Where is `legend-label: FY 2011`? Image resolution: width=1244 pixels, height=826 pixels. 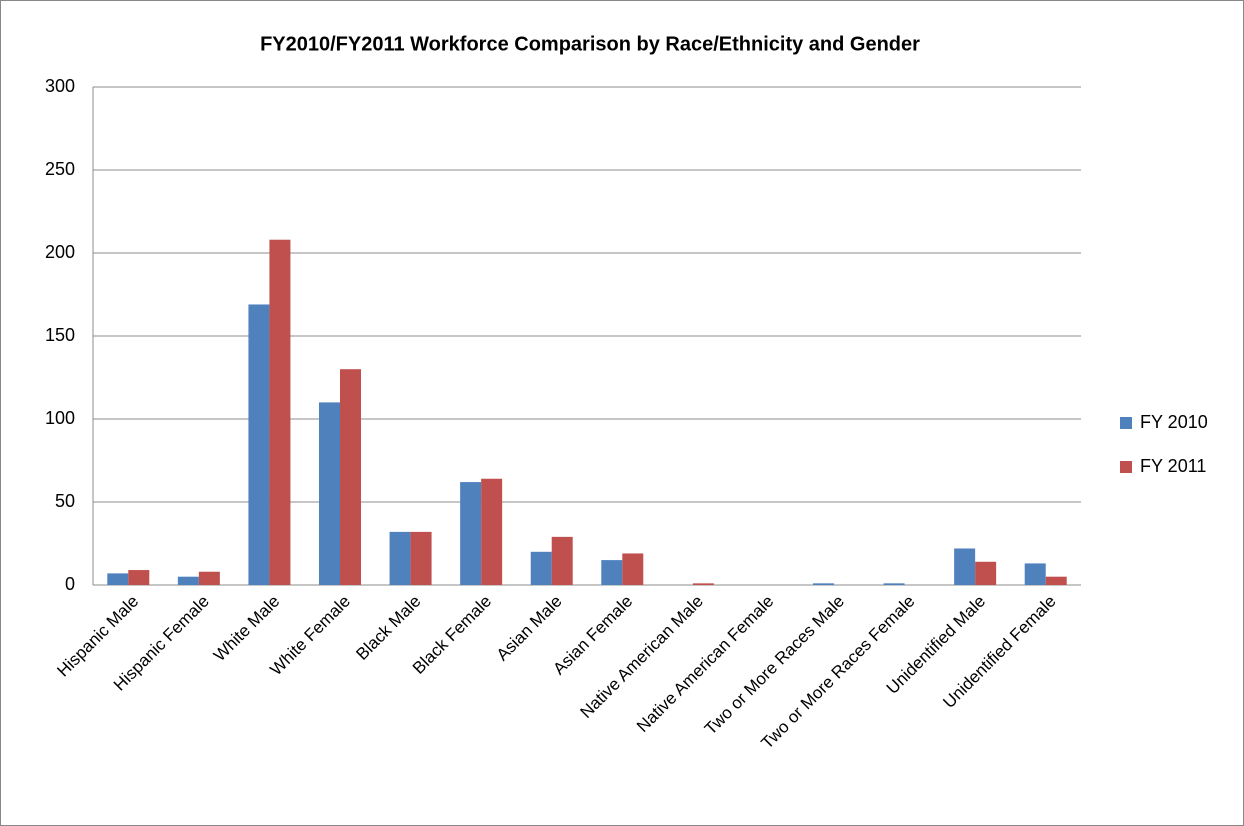 legend-label: FY 2011 is located at coordinates (1173, 466).